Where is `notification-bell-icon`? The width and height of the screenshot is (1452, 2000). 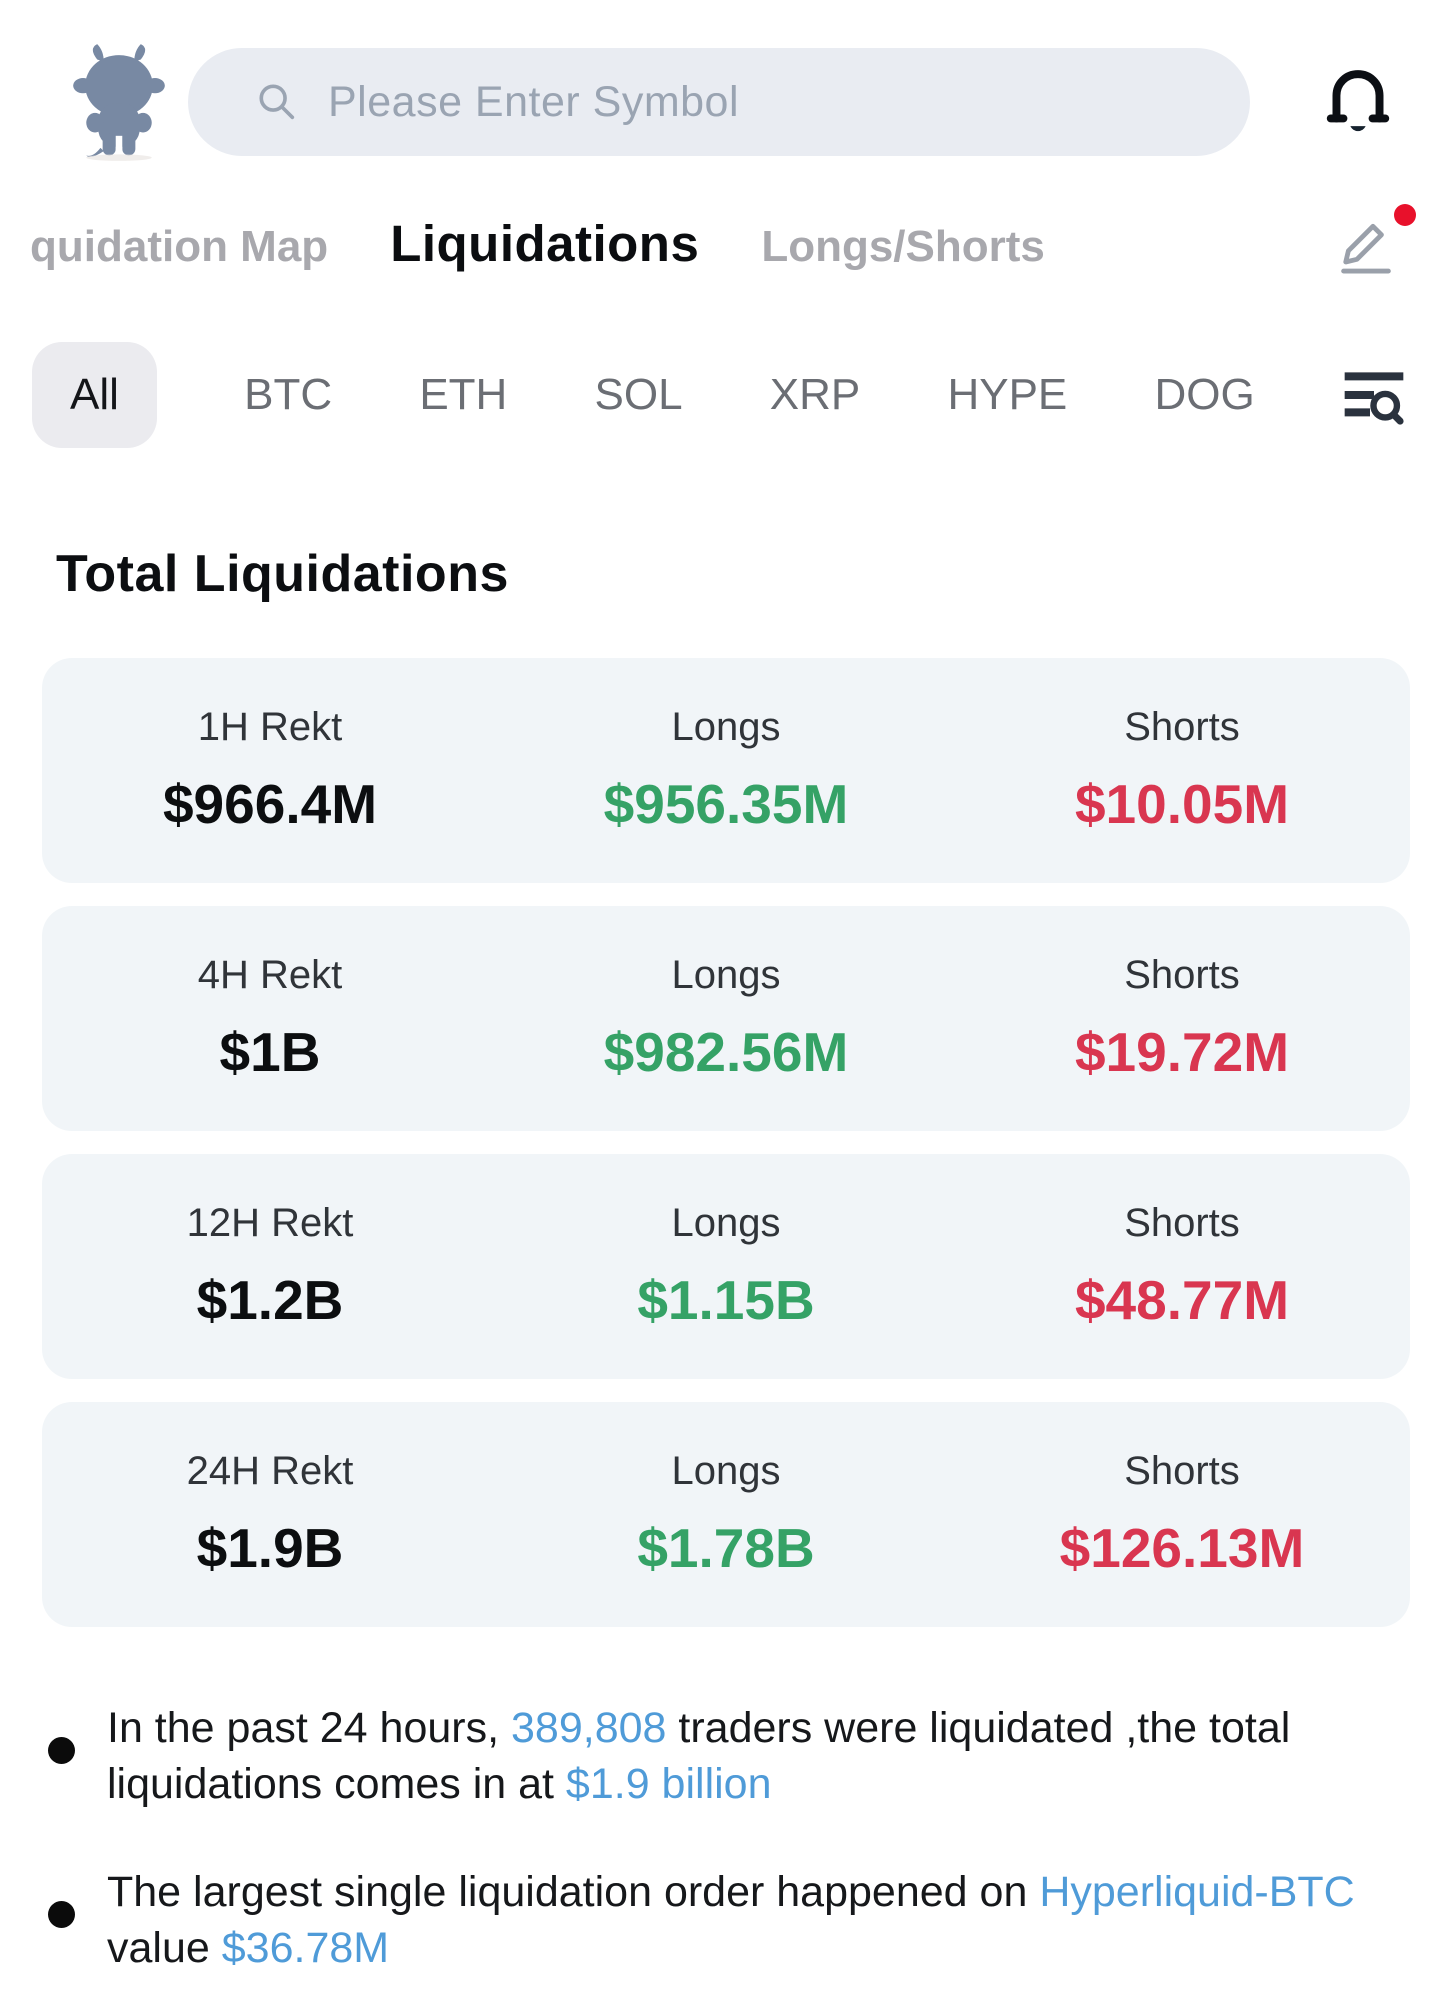
notification-bell-icon is located at coordinates (1358, 101).